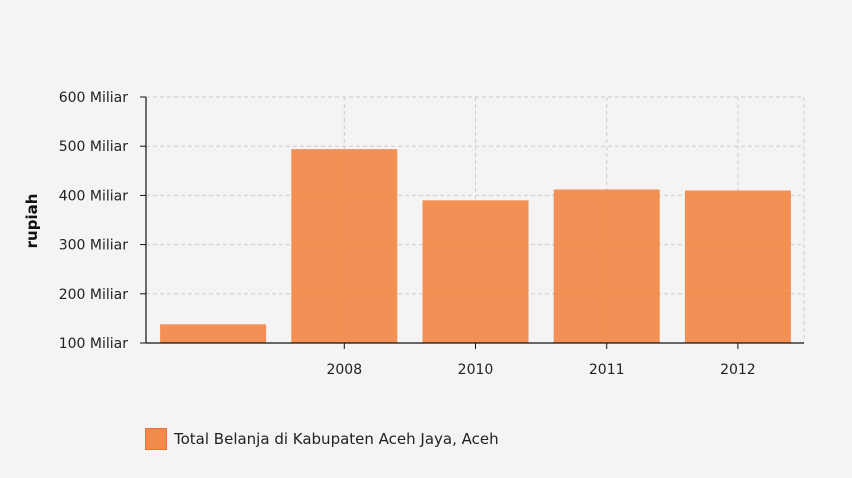 The width and height of the screenshot is (852, 478). What do you see at coordinates (476, 370) in the screenshot?
I see `x-tick-label: 2010` at bounding box center [476, 370].